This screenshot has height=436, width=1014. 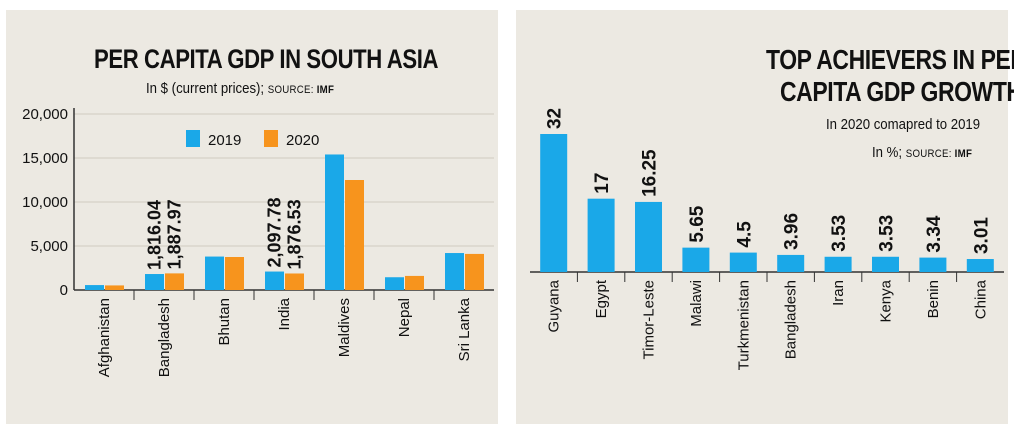 I want to click on data-label: 16.25, so click(x=650, y=173).